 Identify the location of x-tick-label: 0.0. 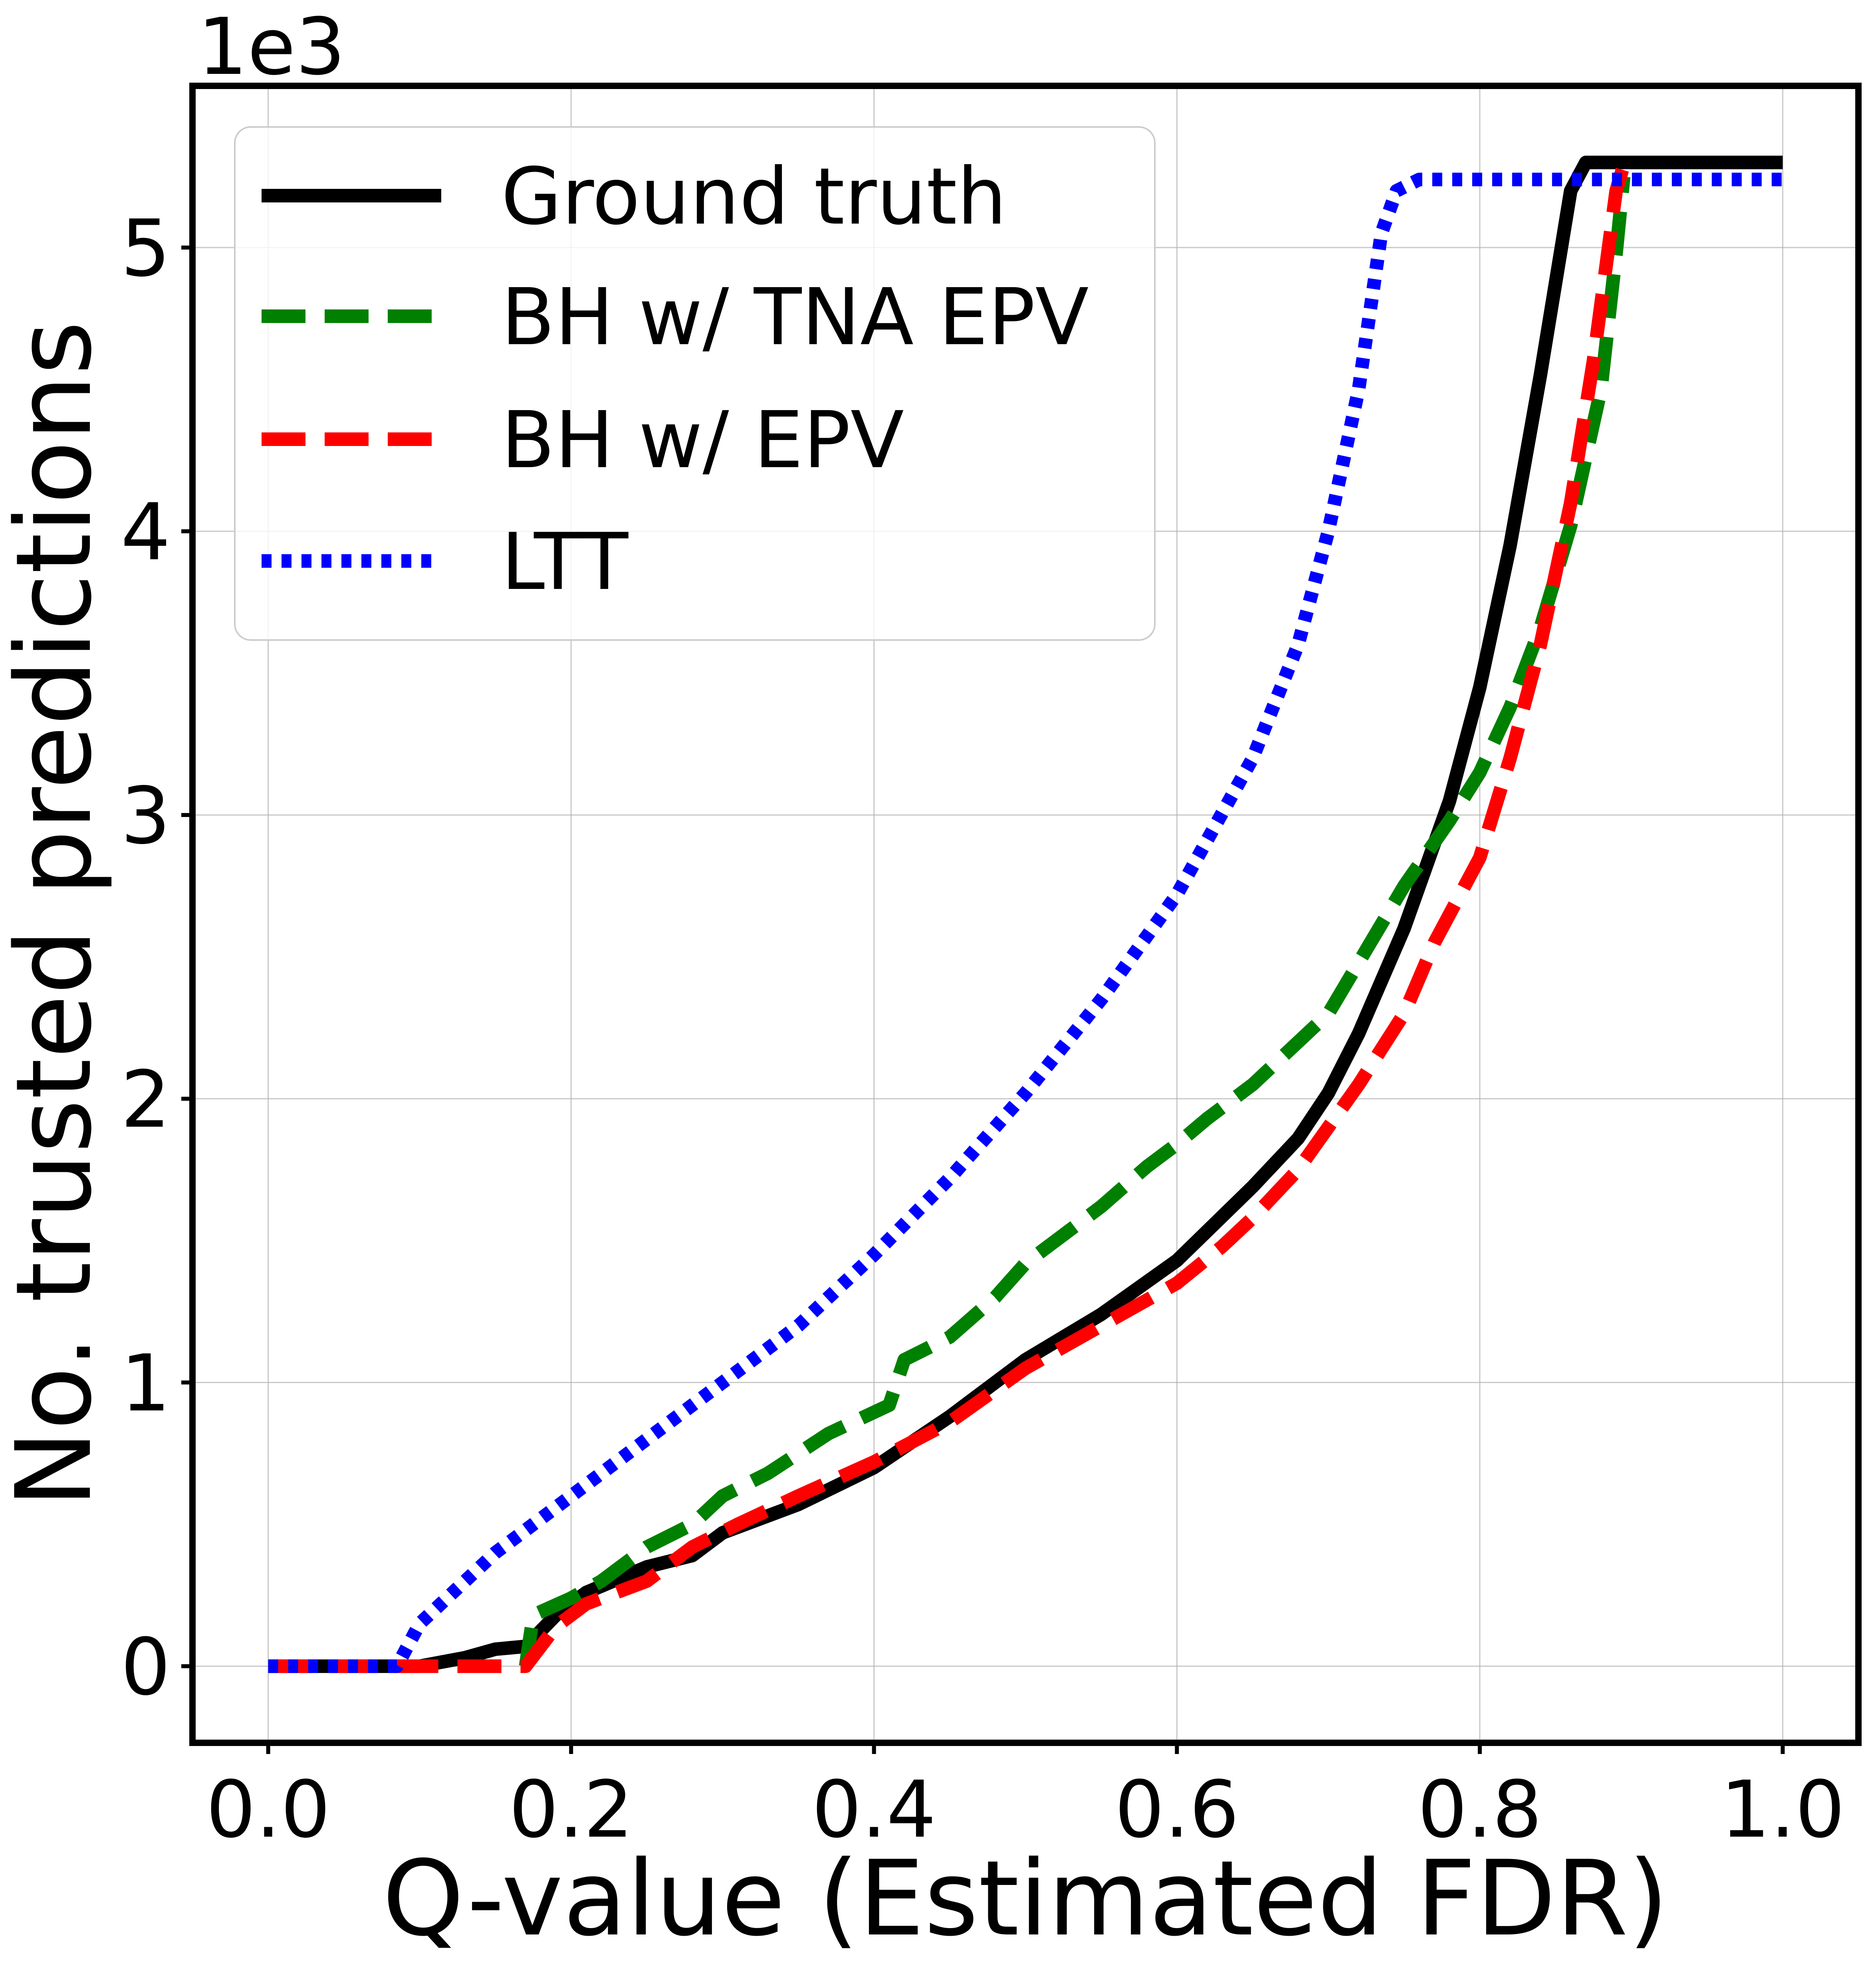
(268, 1810).